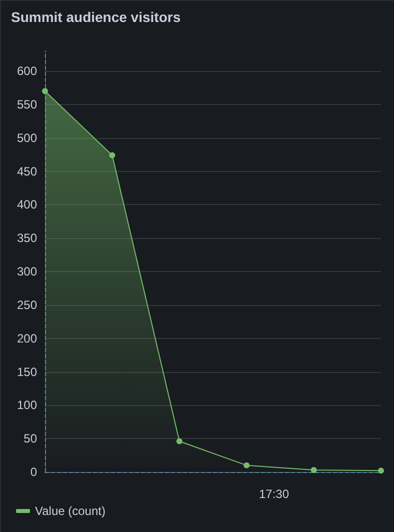 The height and width of the screenshot is (532, 394). Describe the element at coordinates (27, 171) in the screenshot. I see `y-tick-label: 450` at that location.